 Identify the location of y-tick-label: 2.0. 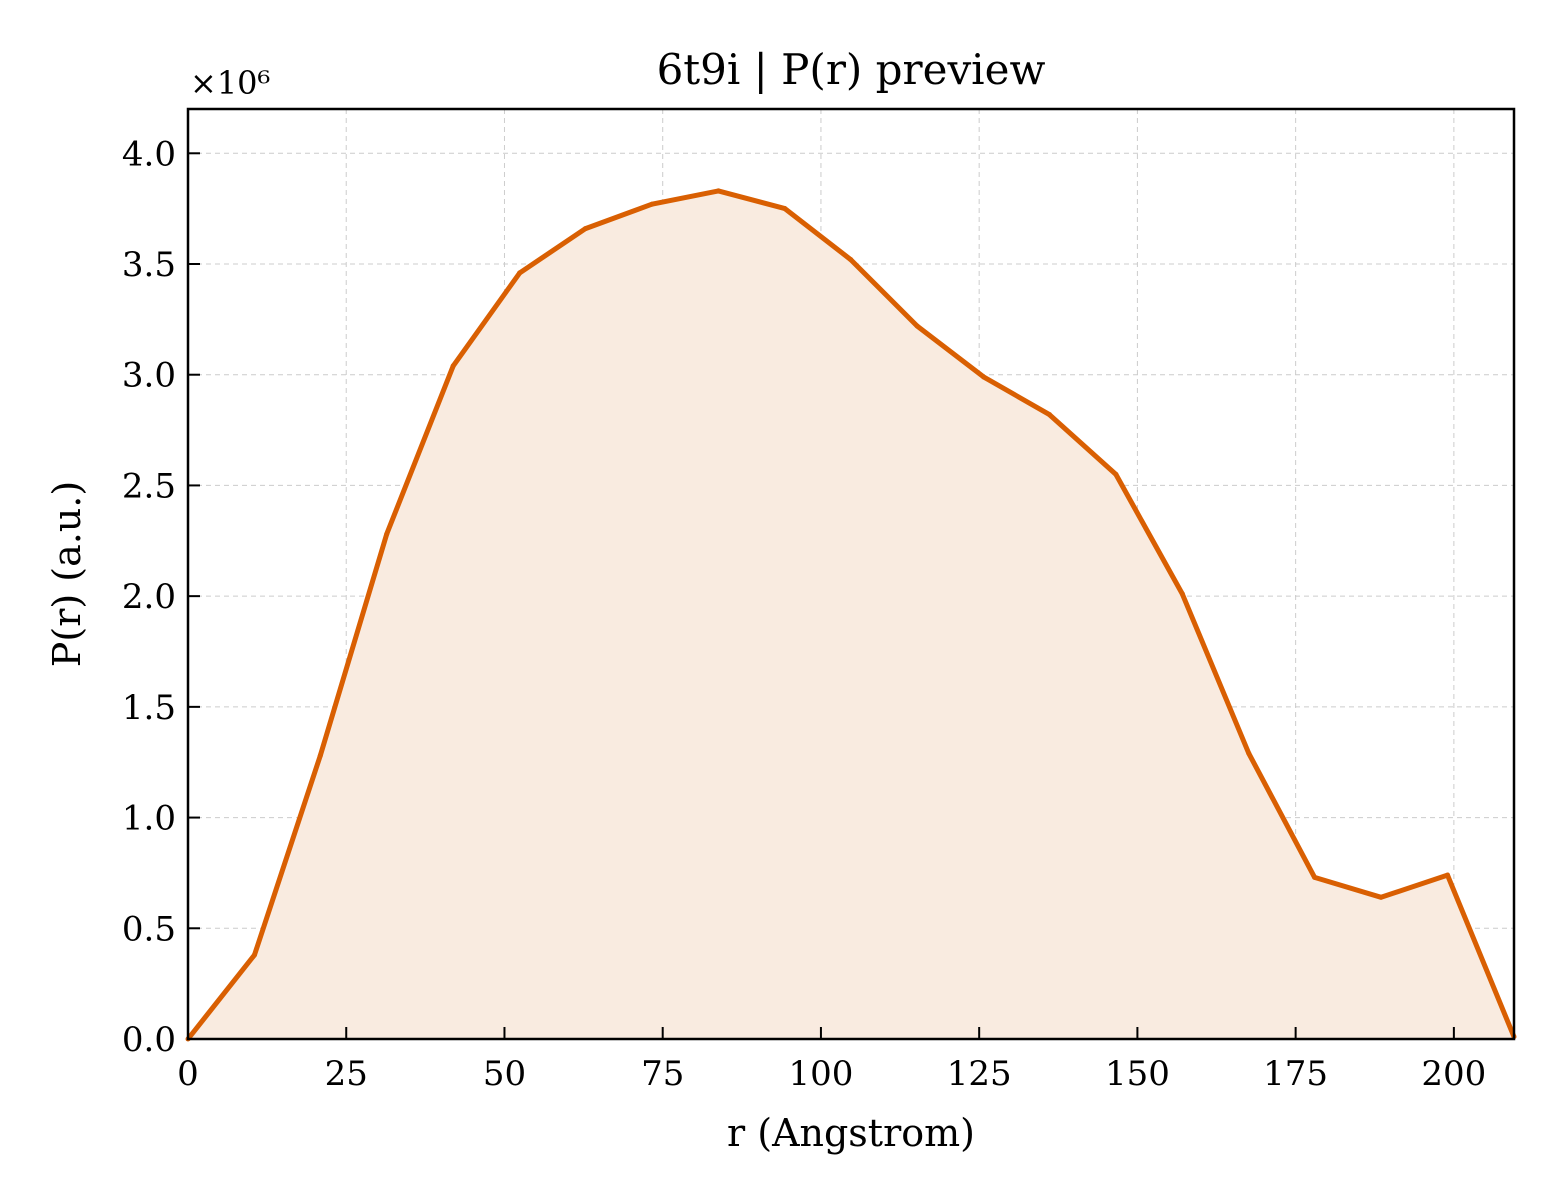
(149, 597).